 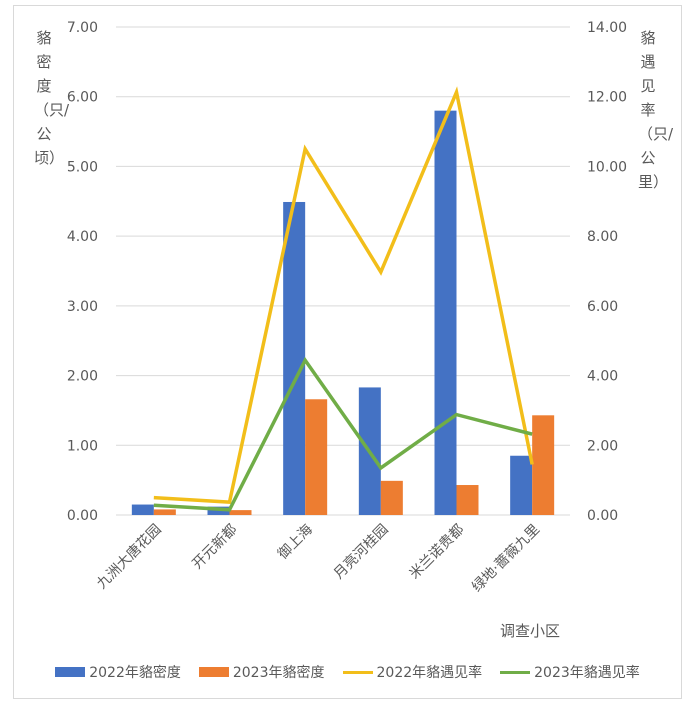 I want to click on x-axis-title: 调查小区, so click(x=530, y=631).